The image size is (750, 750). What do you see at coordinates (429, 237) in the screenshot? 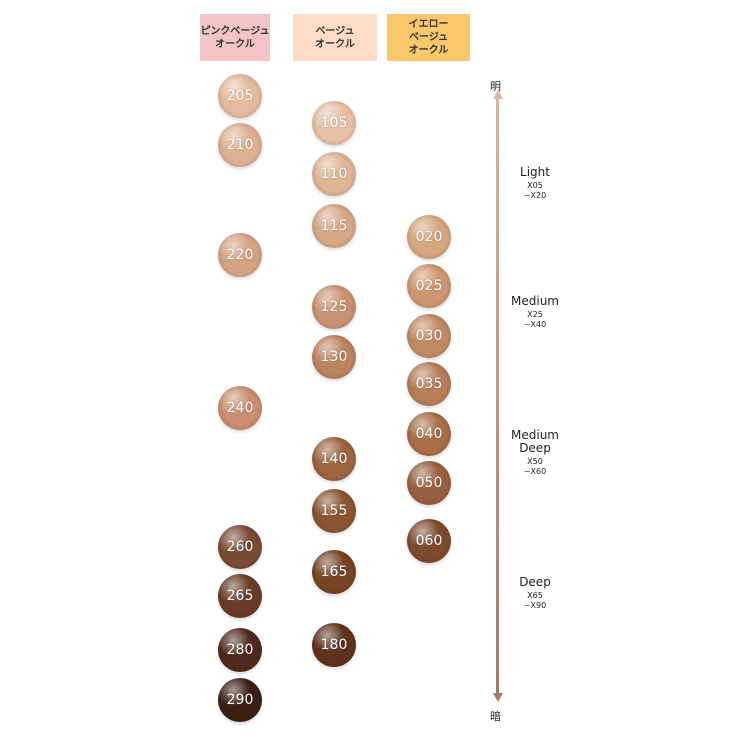
I see `shade-swatch-020: 020` at bounding box center [429, 237].